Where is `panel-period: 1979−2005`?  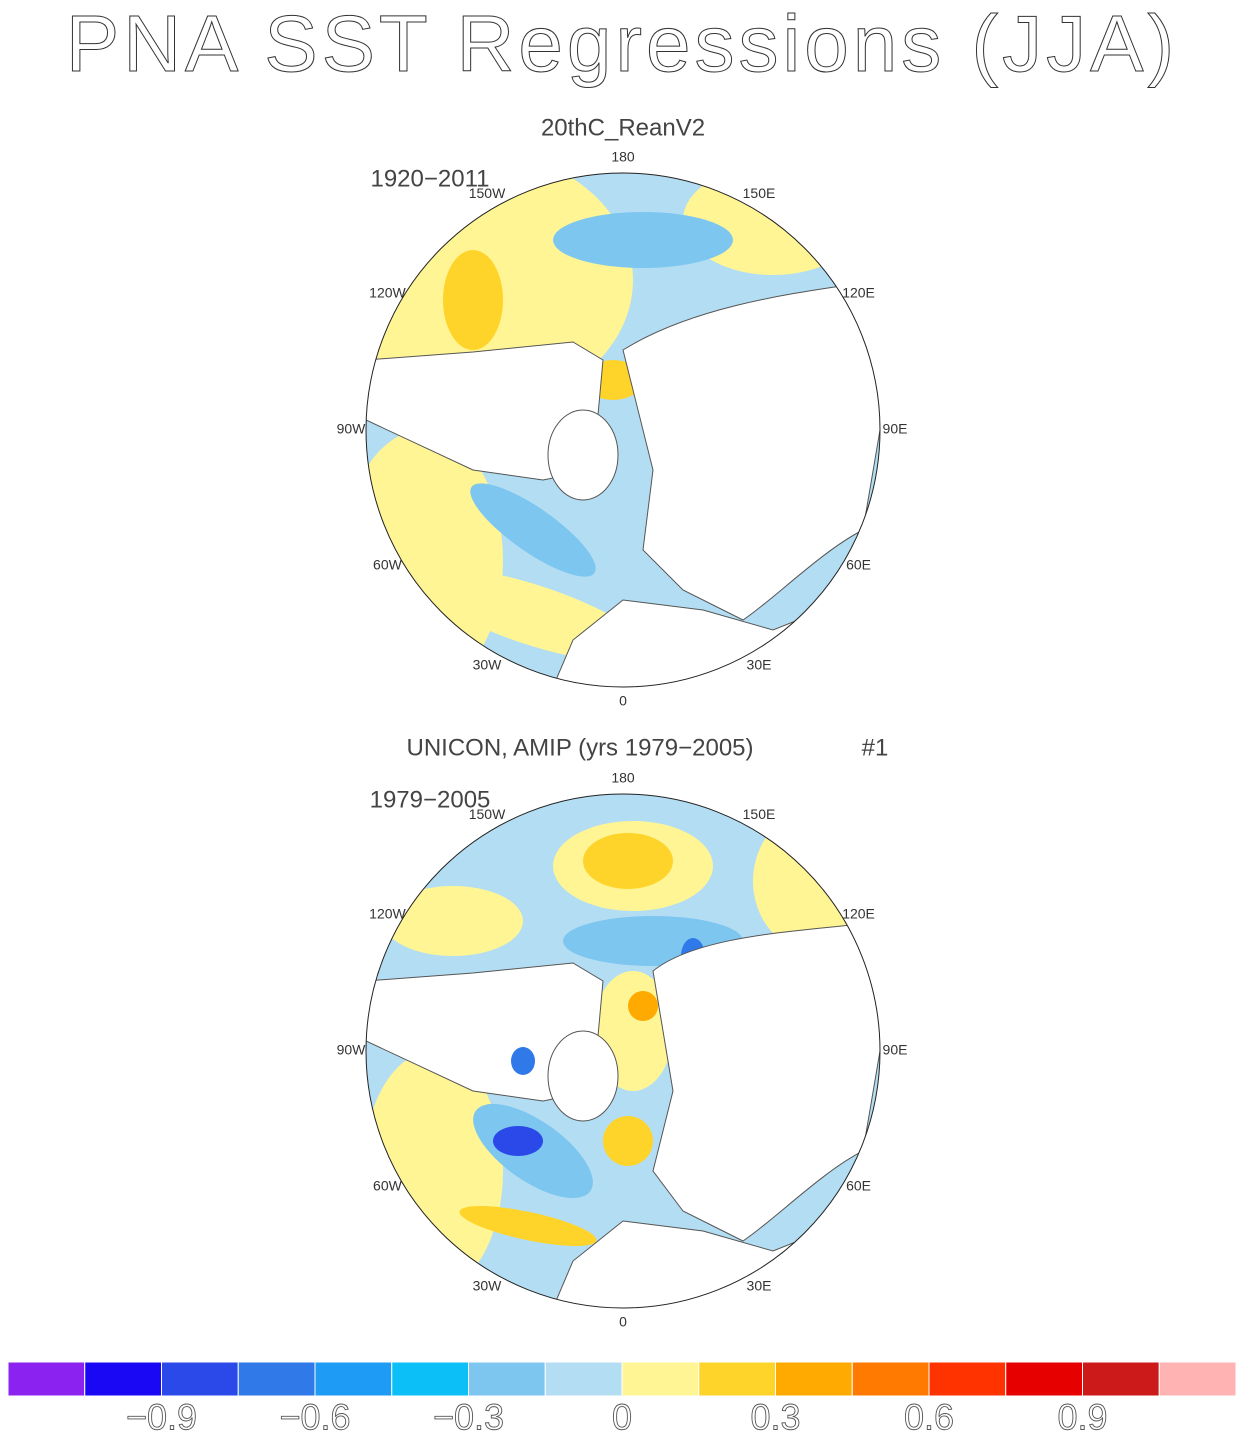
panel-period: 1979−2005 is located at coordinates (430, 799).